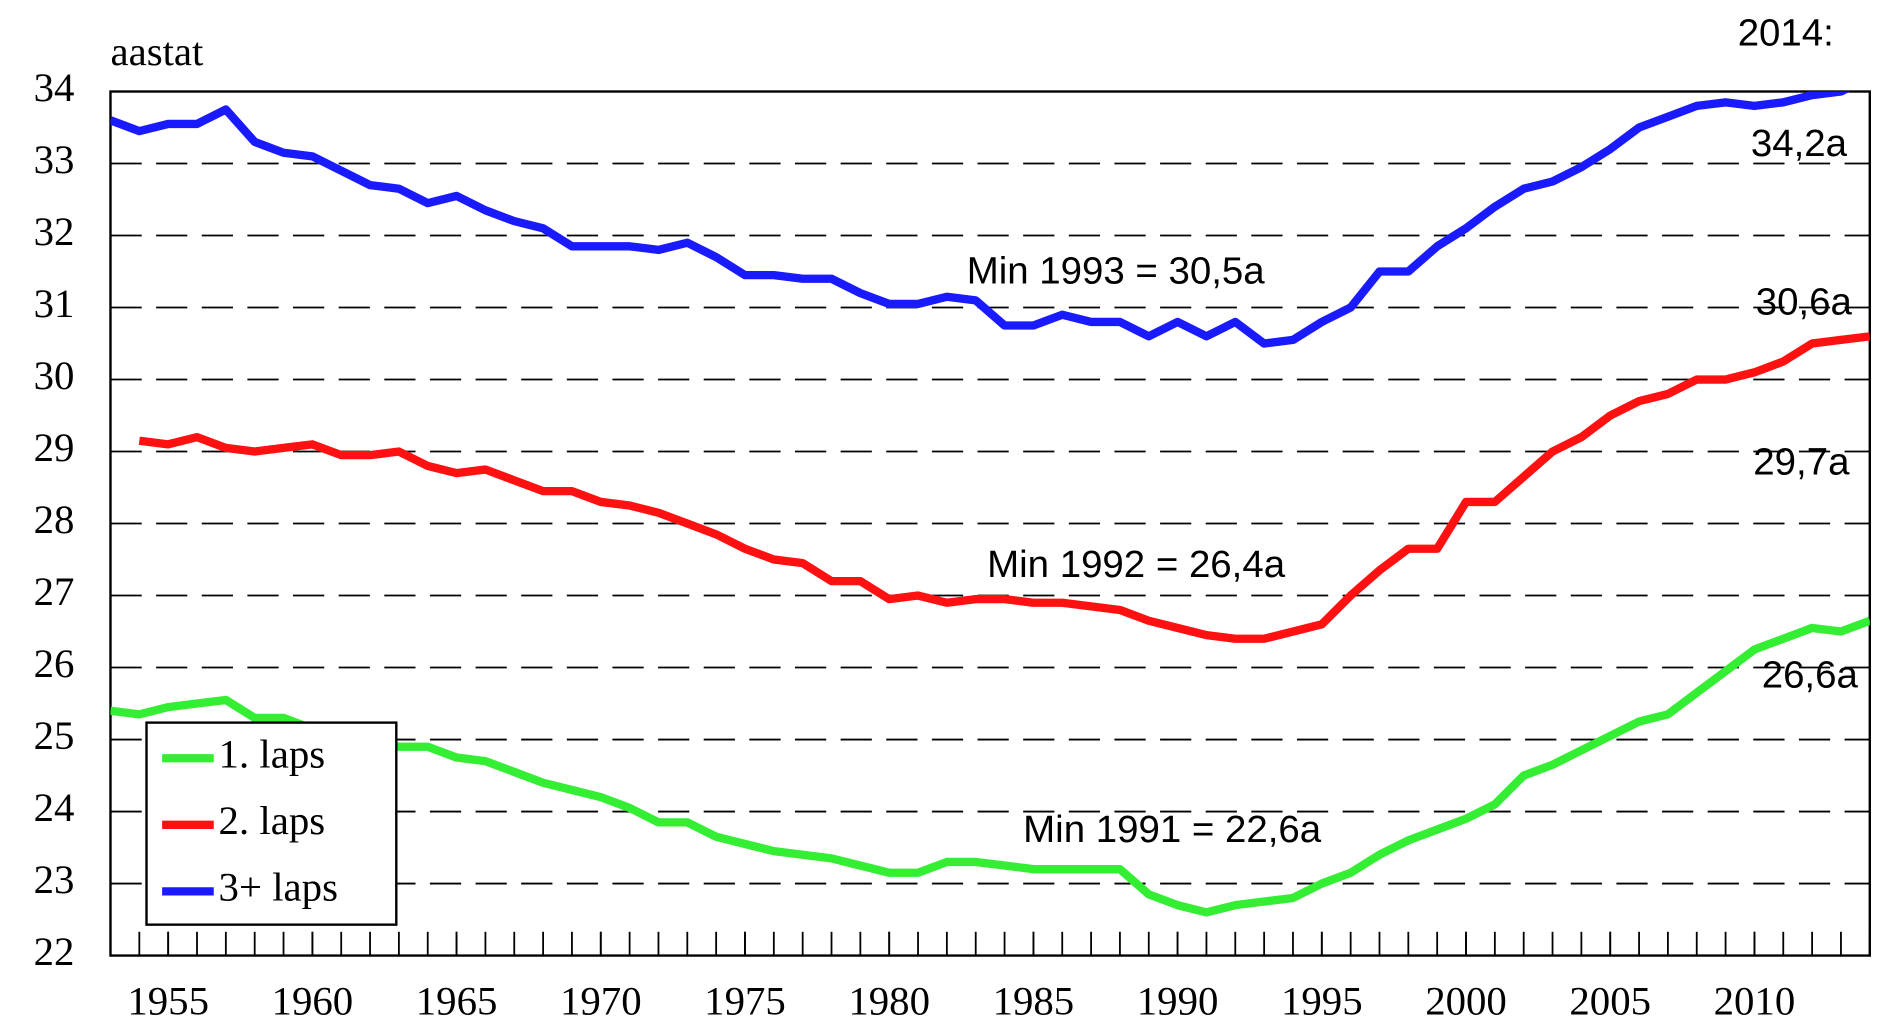  I want to click on x-tick-label: 2000, so click(1466, 1001).